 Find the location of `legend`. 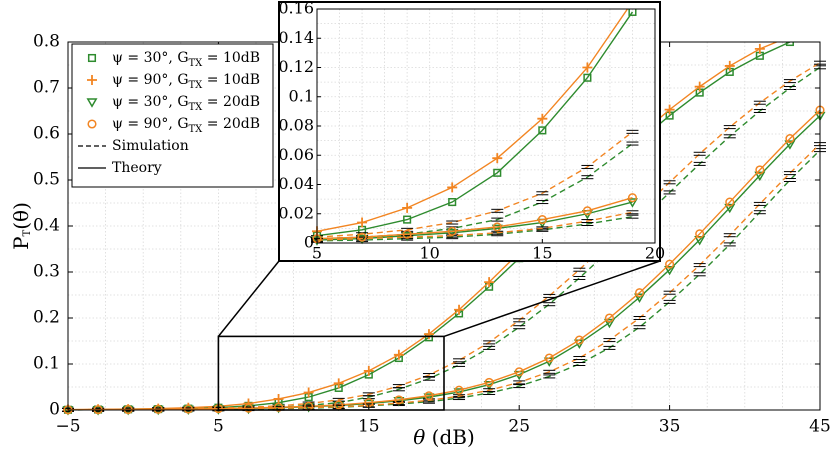

legend is located at coordinates (172, 115).